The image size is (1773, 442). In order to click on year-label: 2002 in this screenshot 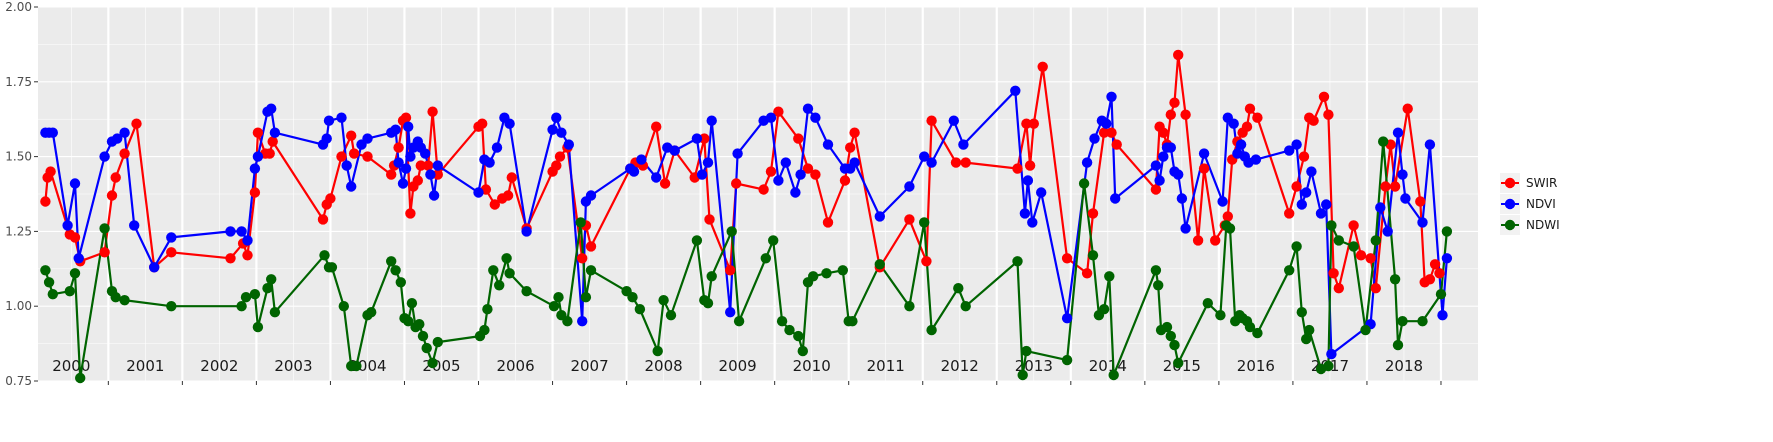, I will do `click(219, 366)`.